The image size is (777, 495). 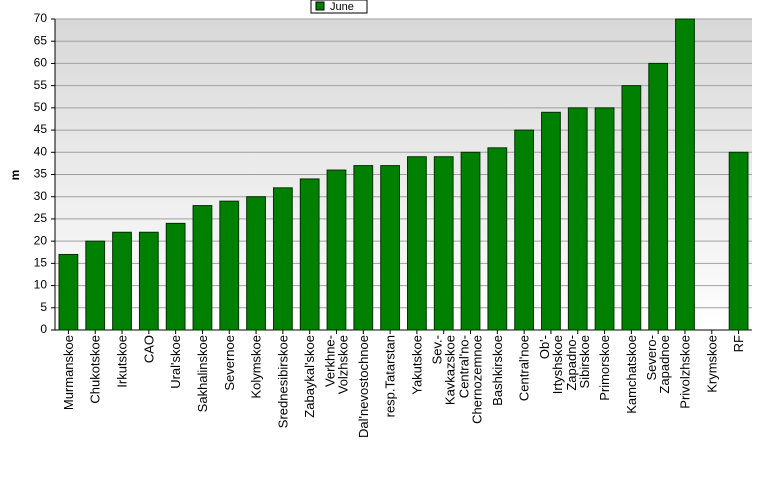 I want to click on x-tick-label: Sev.- Kavkazskoe, so click(x=443, y=370).